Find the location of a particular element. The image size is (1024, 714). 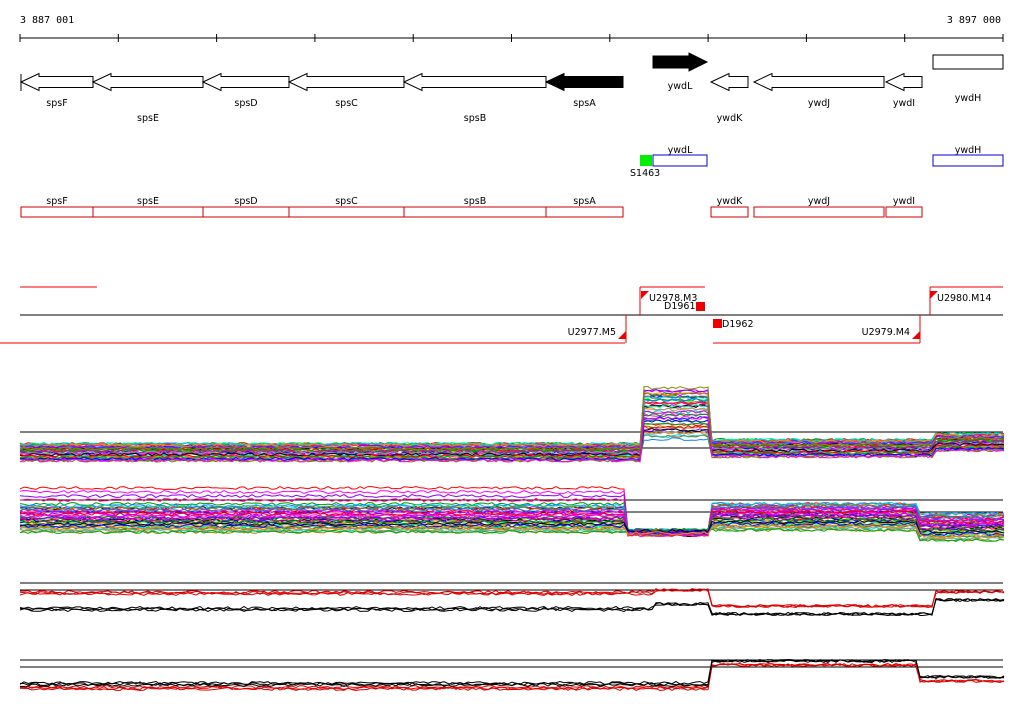

red-box-spsF: spsF is located at coordinates (57, 207).